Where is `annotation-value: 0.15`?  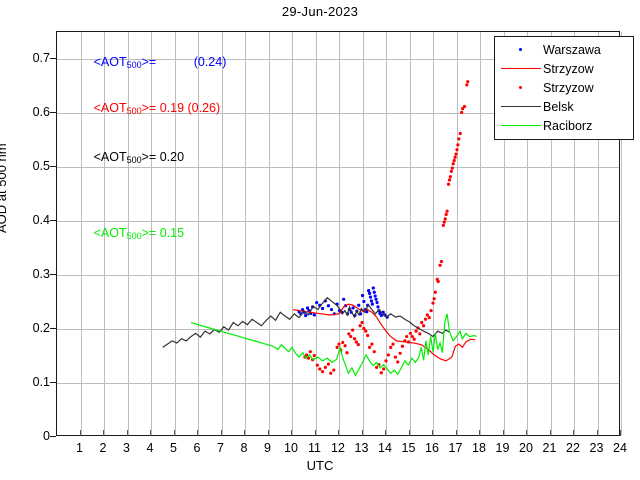
annotation-value: 0.15 is located at coordinates (172, 232).